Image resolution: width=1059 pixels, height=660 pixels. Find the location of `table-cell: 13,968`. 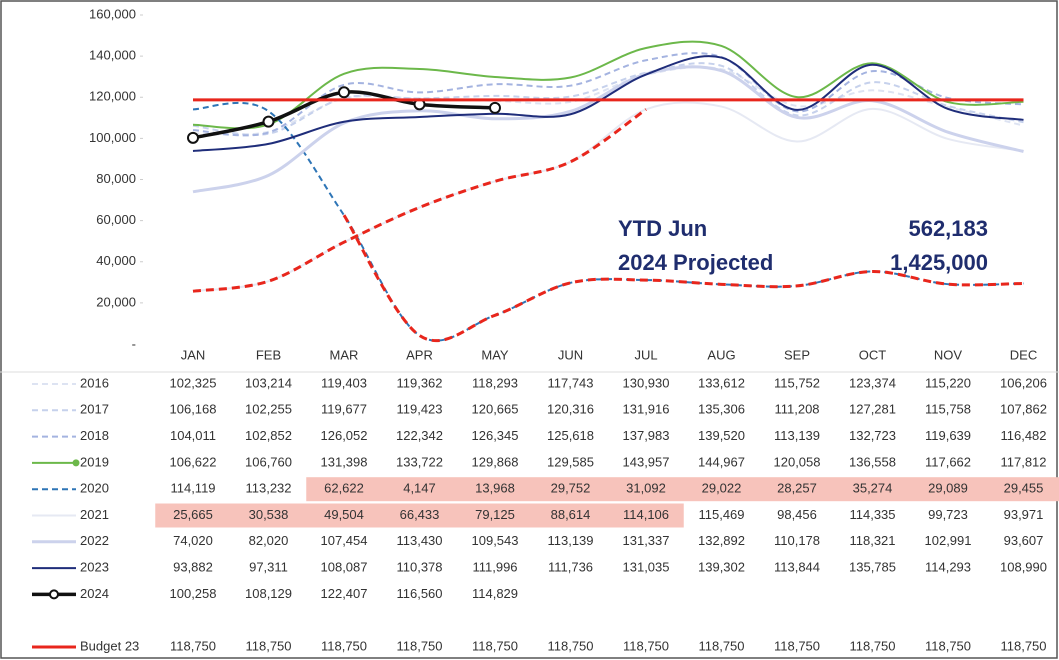

table-cell: 13,968 is located at coordinates (495, 488).